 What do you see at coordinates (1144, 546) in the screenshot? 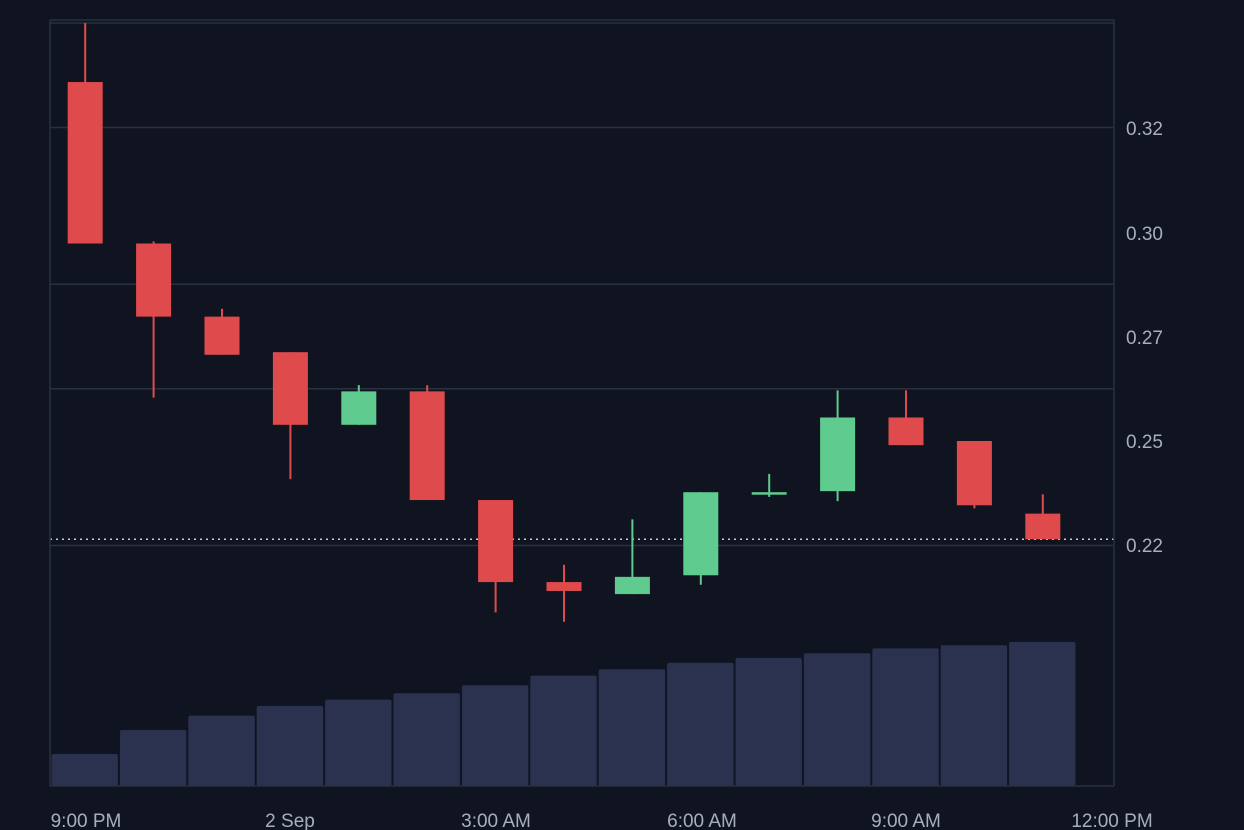
I see `y-tick-label: 0.22` at bounding box center [1144, 546].